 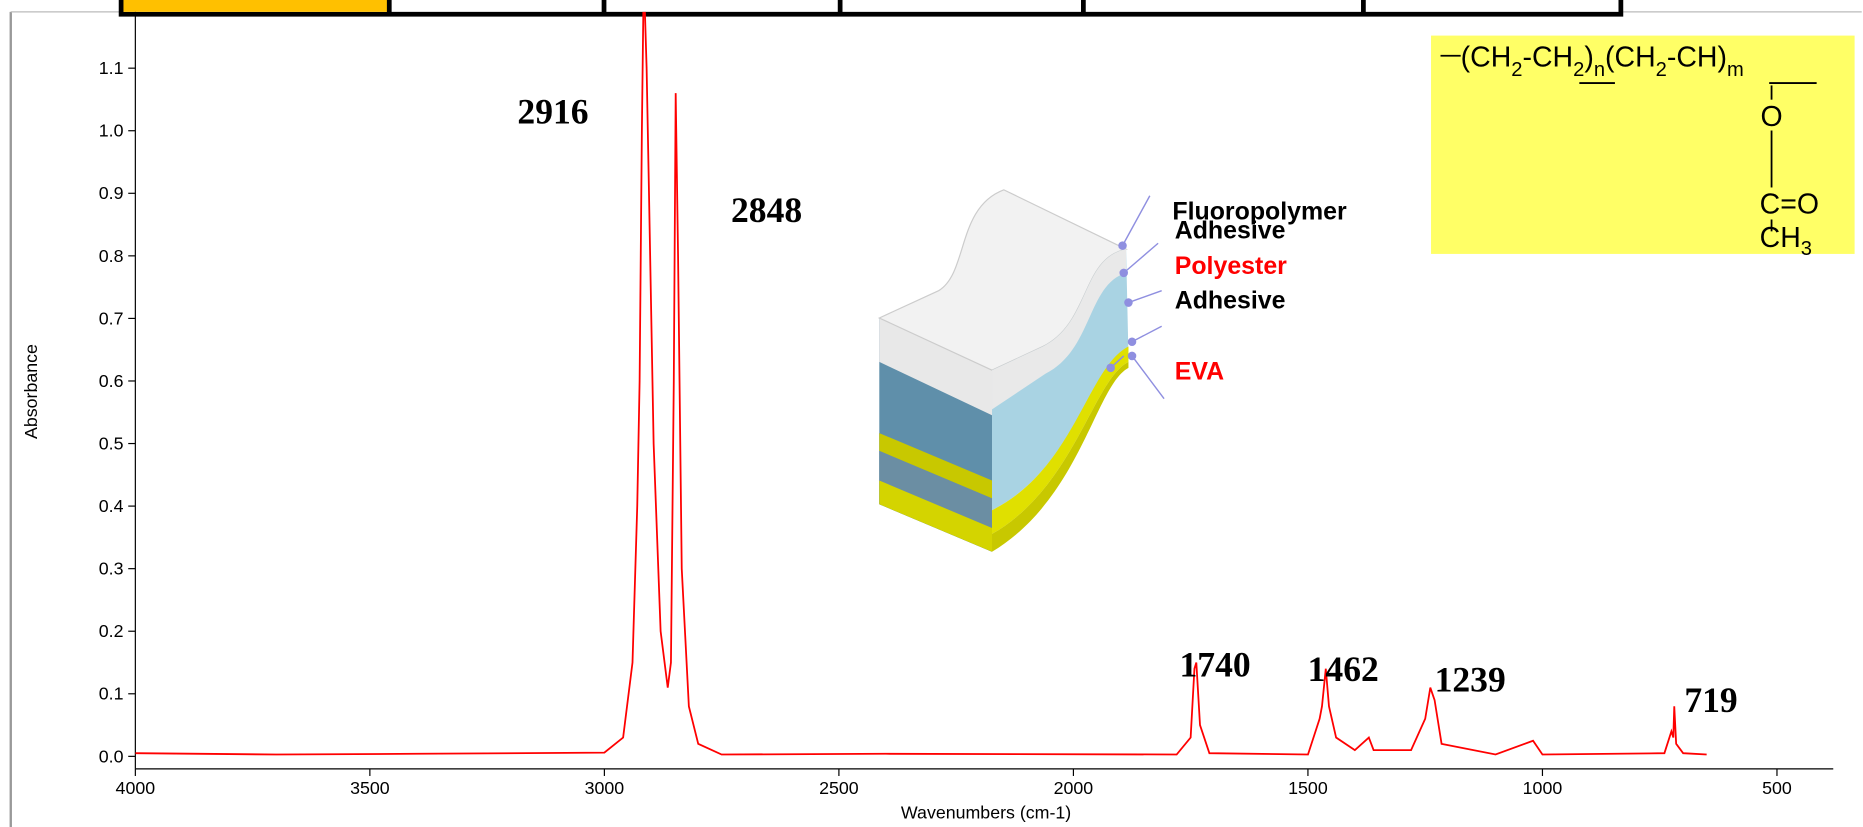 What do you see at coordinates (111, 443) in the screenshot?
I see `y-tick-label: 0.5` at bounding box center [111, 443].